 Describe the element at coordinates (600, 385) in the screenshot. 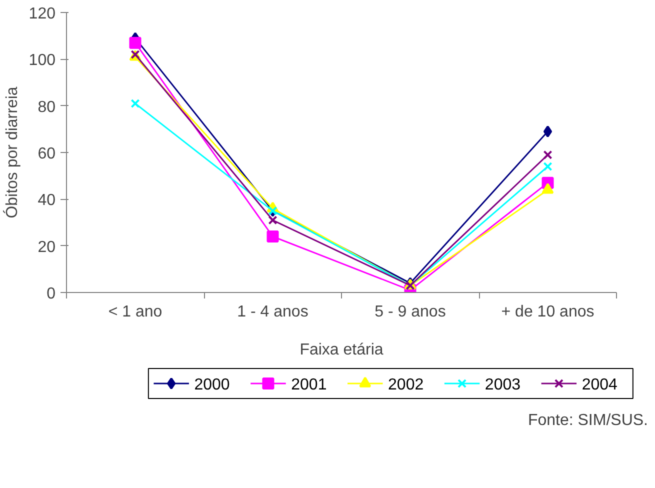

I see `legend-label: 2004` at that location.